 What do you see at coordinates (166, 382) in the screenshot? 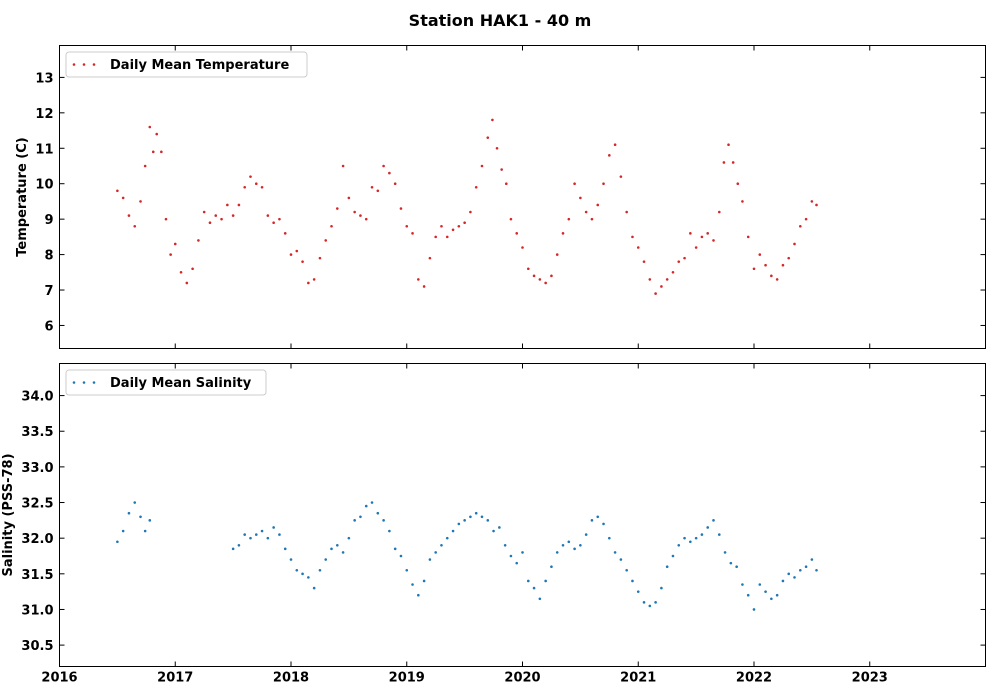
I see `salinity-legend: Daily Mean Salinity` at bounding box center [166, 382].